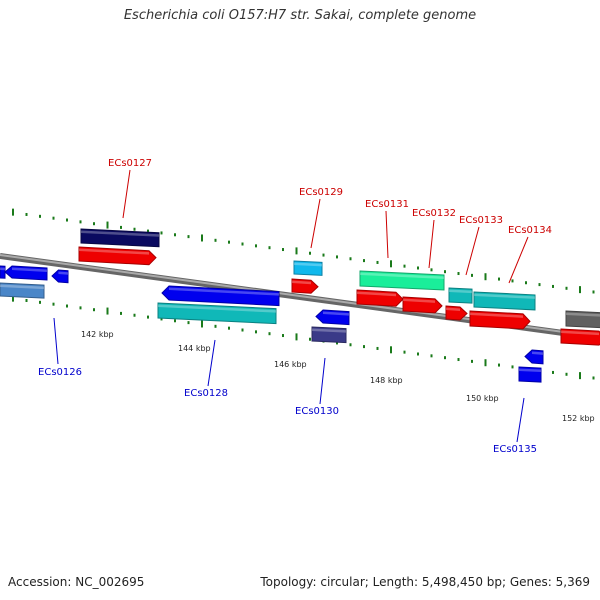  I want to click on tick-label: 152 kbp, so click(578, 418).